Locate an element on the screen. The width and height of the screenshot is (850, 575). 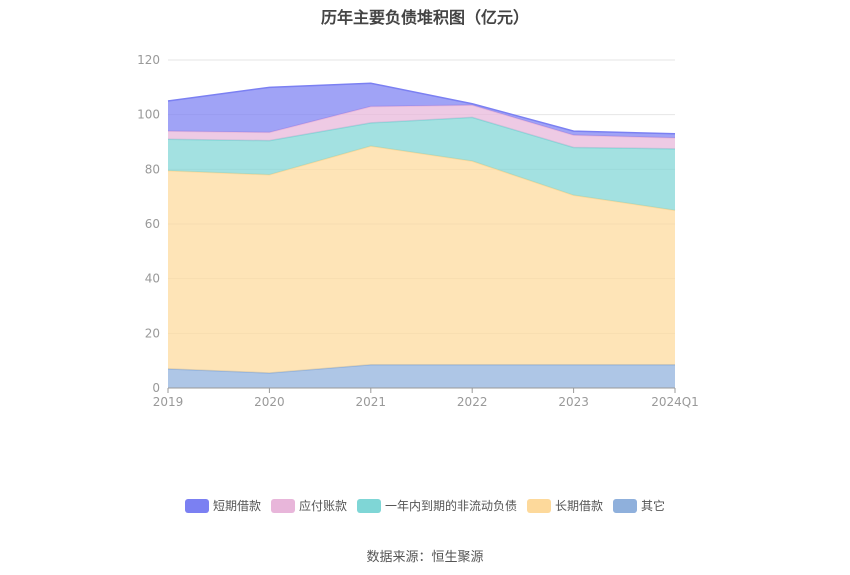
legend-label: 一年内到期的非流动负债 is located at coordinates (450, 506).